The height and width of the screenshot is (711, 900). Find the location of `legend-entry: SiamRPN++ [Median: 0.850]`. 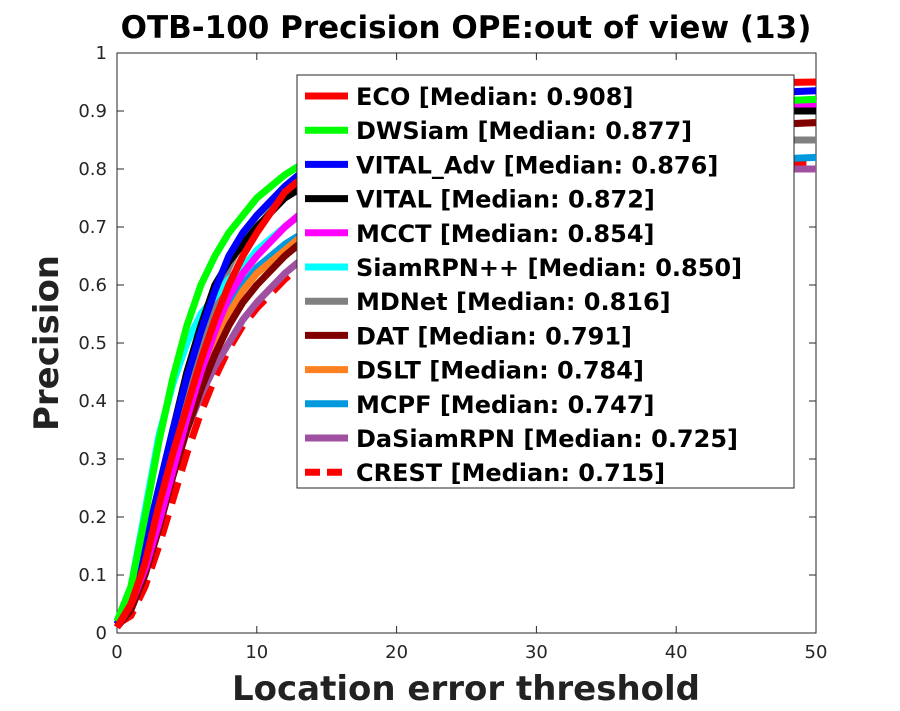

legend-entry: SiamRPN++ [Median: 0.850] is located at coordinates (549, 268).